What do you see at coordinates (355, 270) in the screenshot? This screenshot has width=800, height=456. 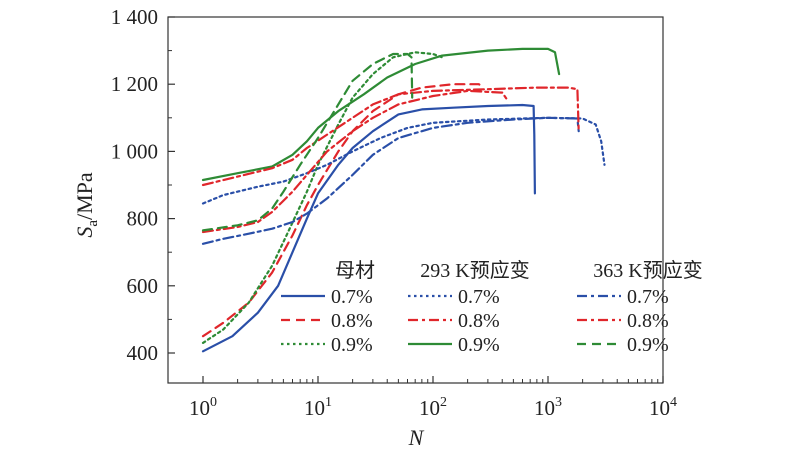 I see `legend-group-title-base-metal: 母材` at bounding box center [355, 270].